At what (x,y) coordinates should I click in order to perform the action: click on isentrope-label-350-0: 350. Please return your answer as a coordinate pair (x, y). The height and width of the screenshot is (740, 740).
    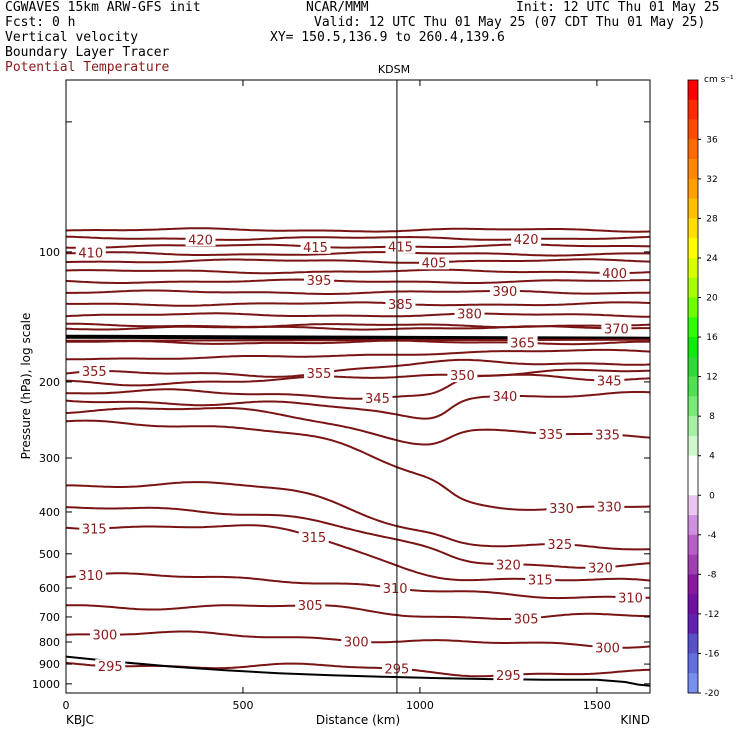
    Looking at the image, I should click on (462, 376).